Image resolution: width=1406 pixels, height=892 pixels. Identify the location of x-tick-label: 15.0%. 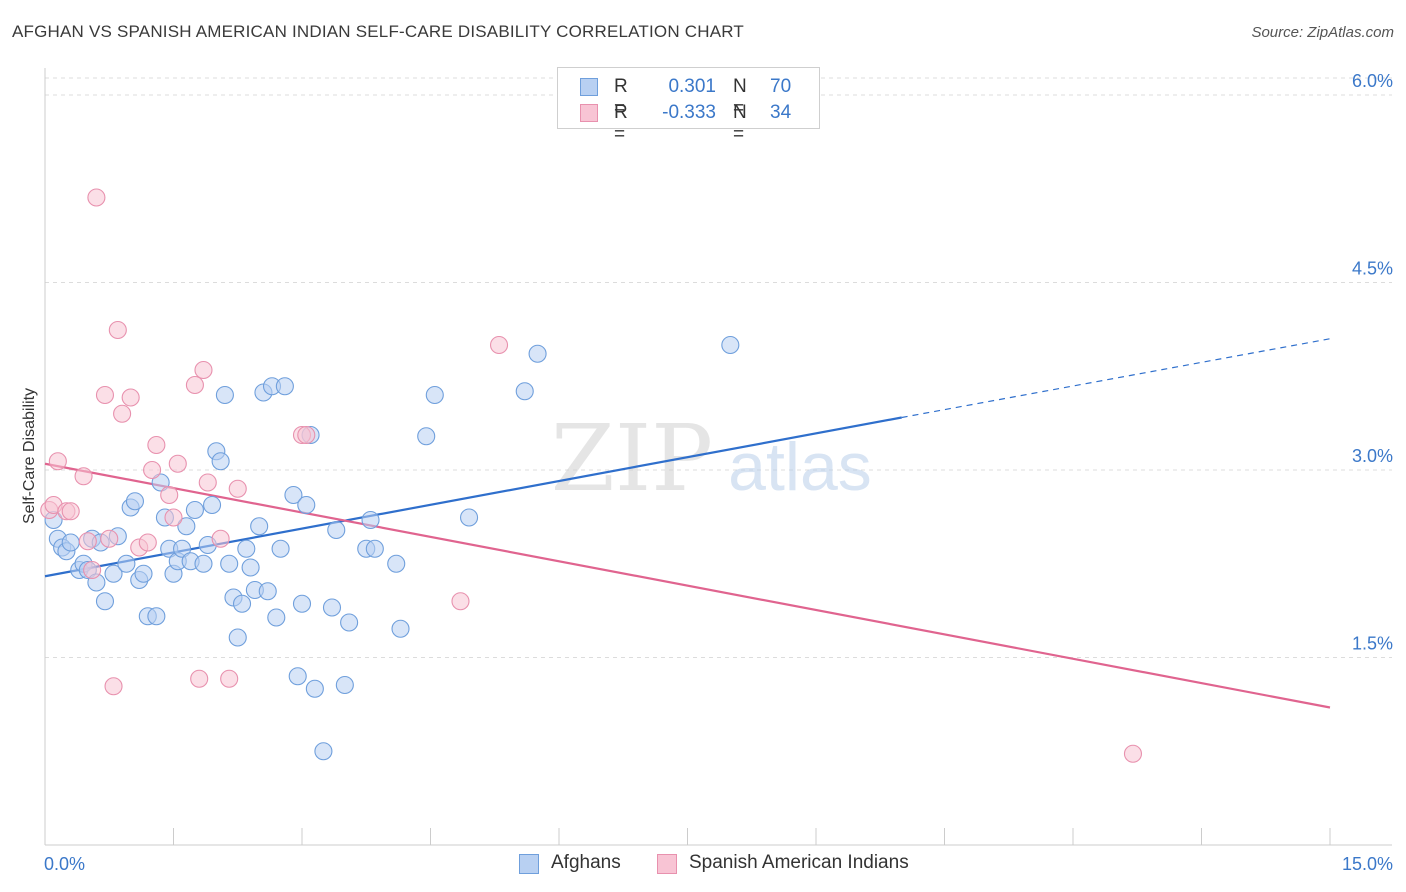
(1367, 864).